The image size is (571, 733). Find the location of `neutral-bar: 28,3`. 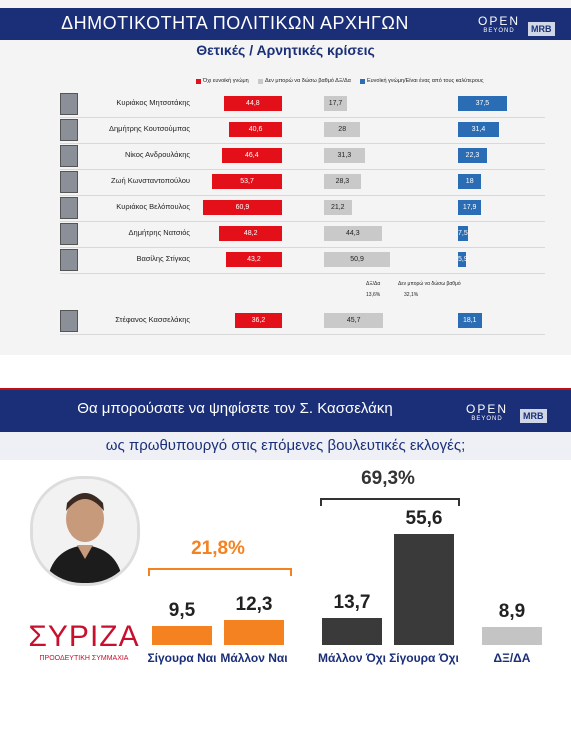

neutral-bar: 28,3 is located at coordinates (342, 181).